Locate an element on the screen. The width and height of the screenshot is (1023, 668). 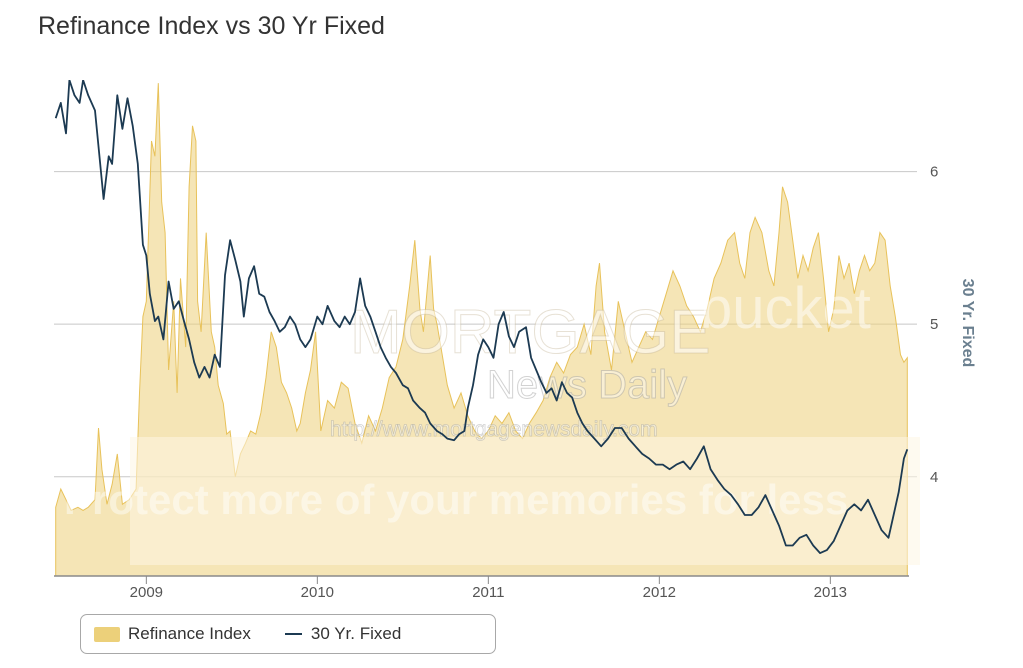
legend-swatch-refinance-index is located at coordinates (107, 634).